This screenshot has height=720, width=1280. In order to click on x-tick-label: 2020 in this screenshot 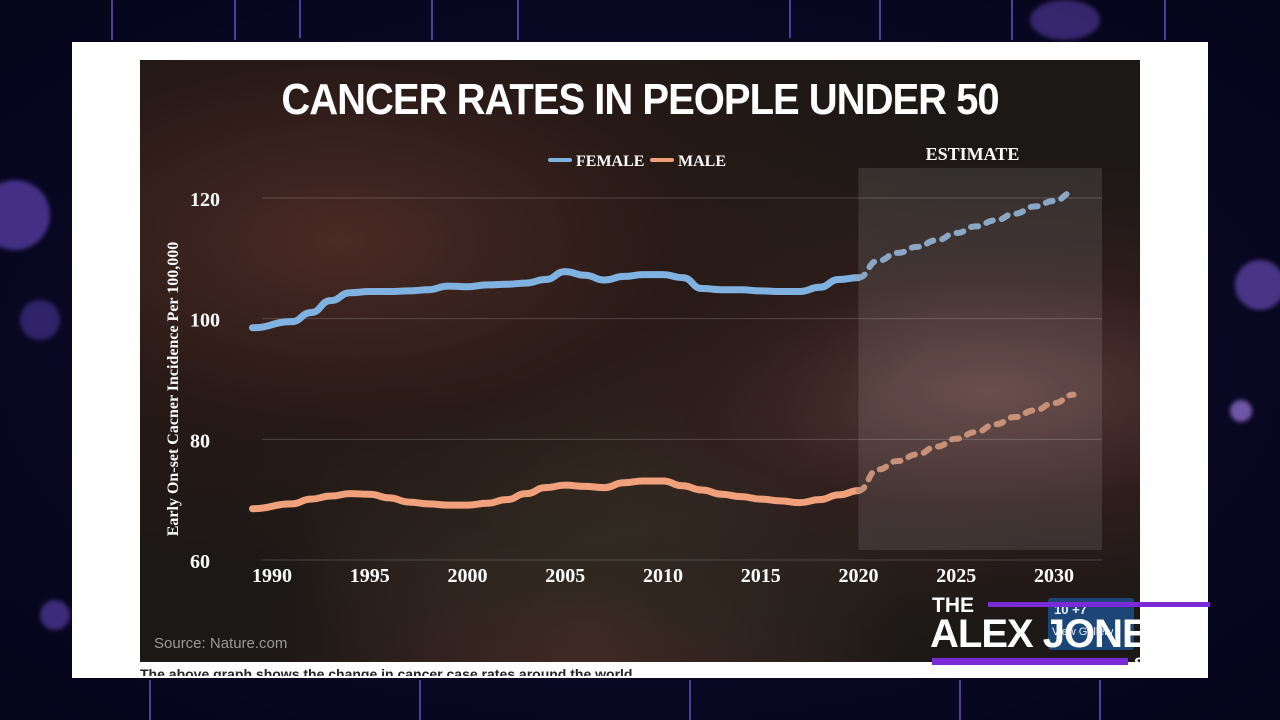, I will do `click(859, 576)`.